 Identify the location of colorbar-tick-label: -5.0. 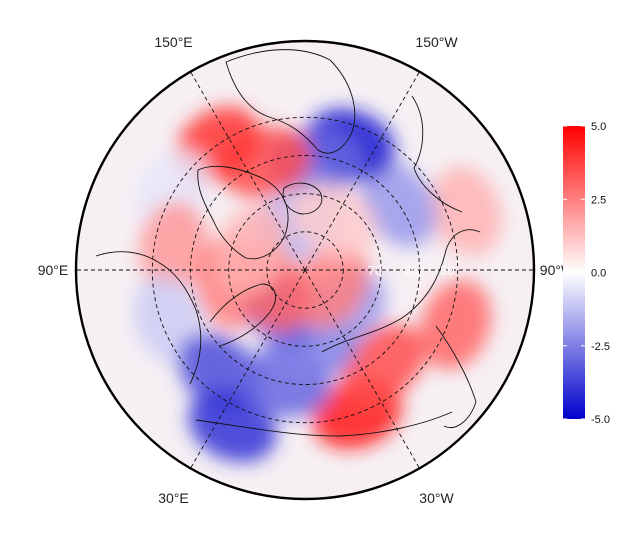
(600, 420).